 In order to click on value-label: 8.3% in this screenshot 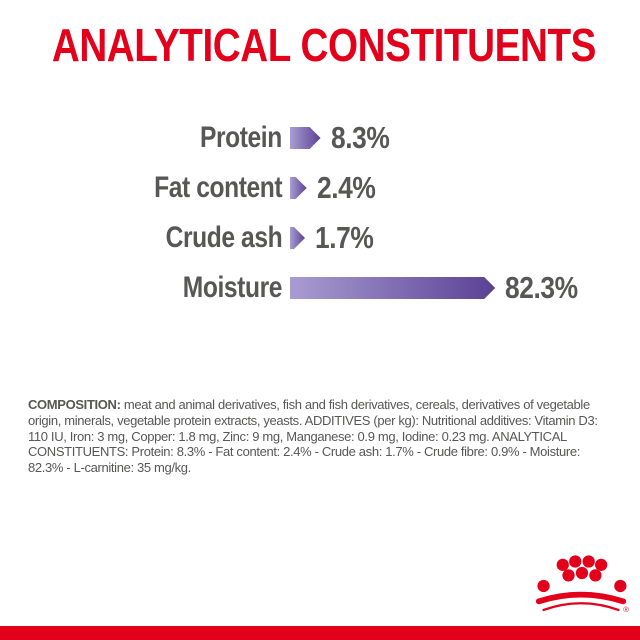, I will do `click(365, 138)`.